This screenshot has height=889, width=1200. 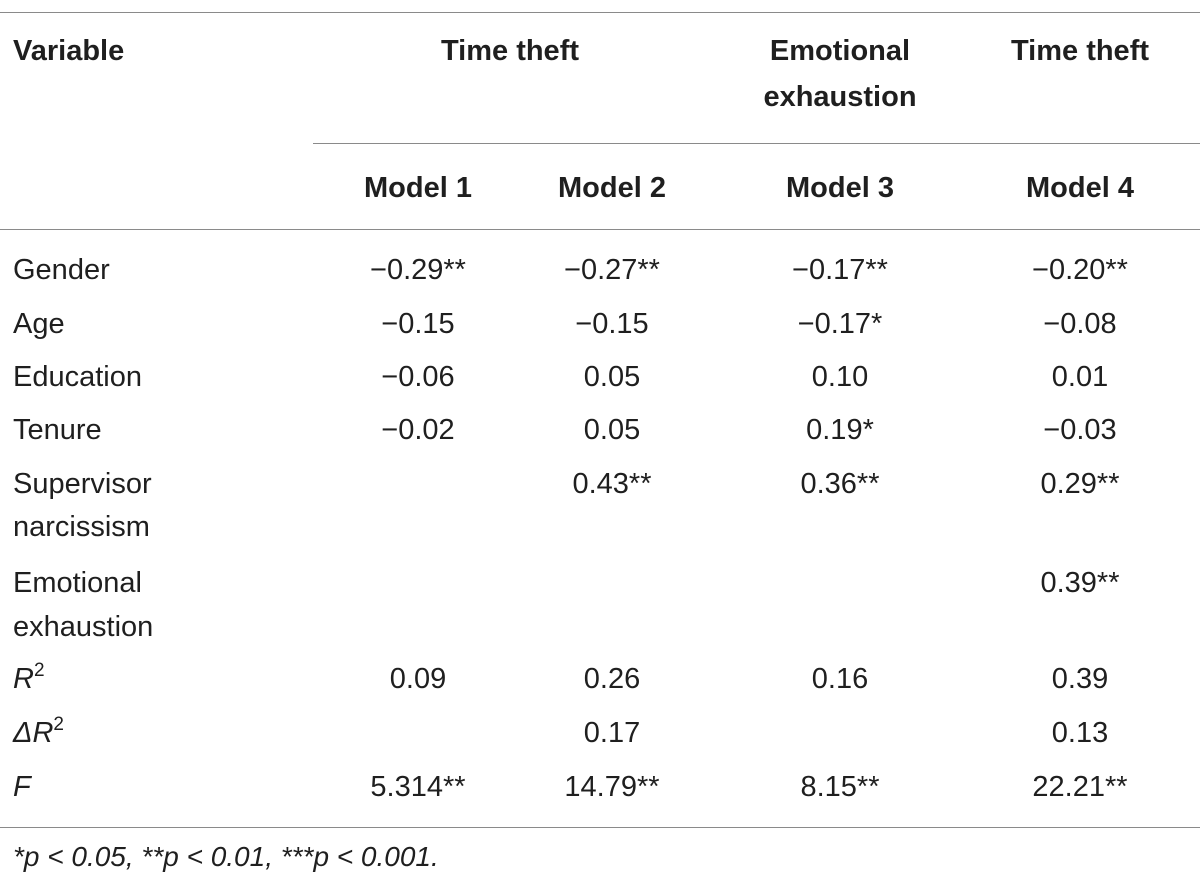 I want to click on cell: −0.29**, so click(x=418, y=270).